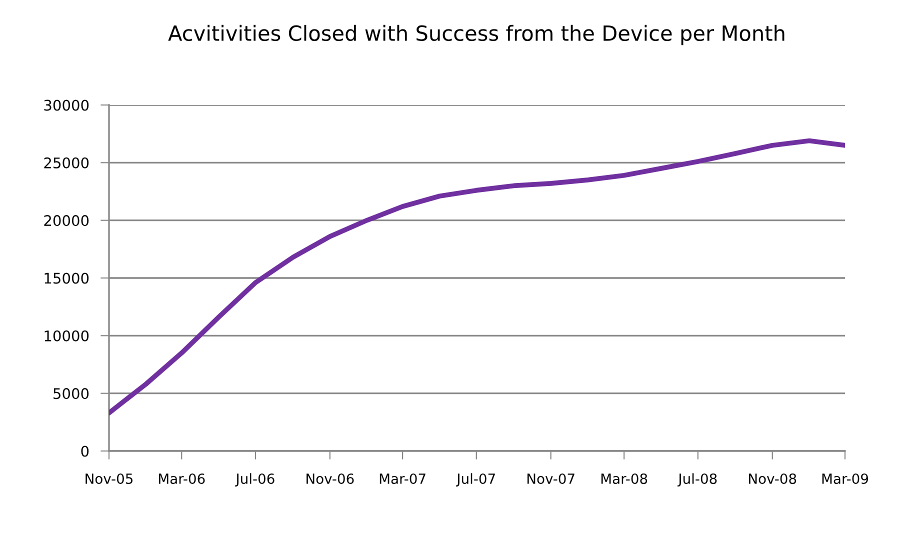 The height and width of the screenshot is (558, 918). Describe the element at coordinates (181, 478) in the screenshot. I see `x-tick-label: Mar-06` at that location.